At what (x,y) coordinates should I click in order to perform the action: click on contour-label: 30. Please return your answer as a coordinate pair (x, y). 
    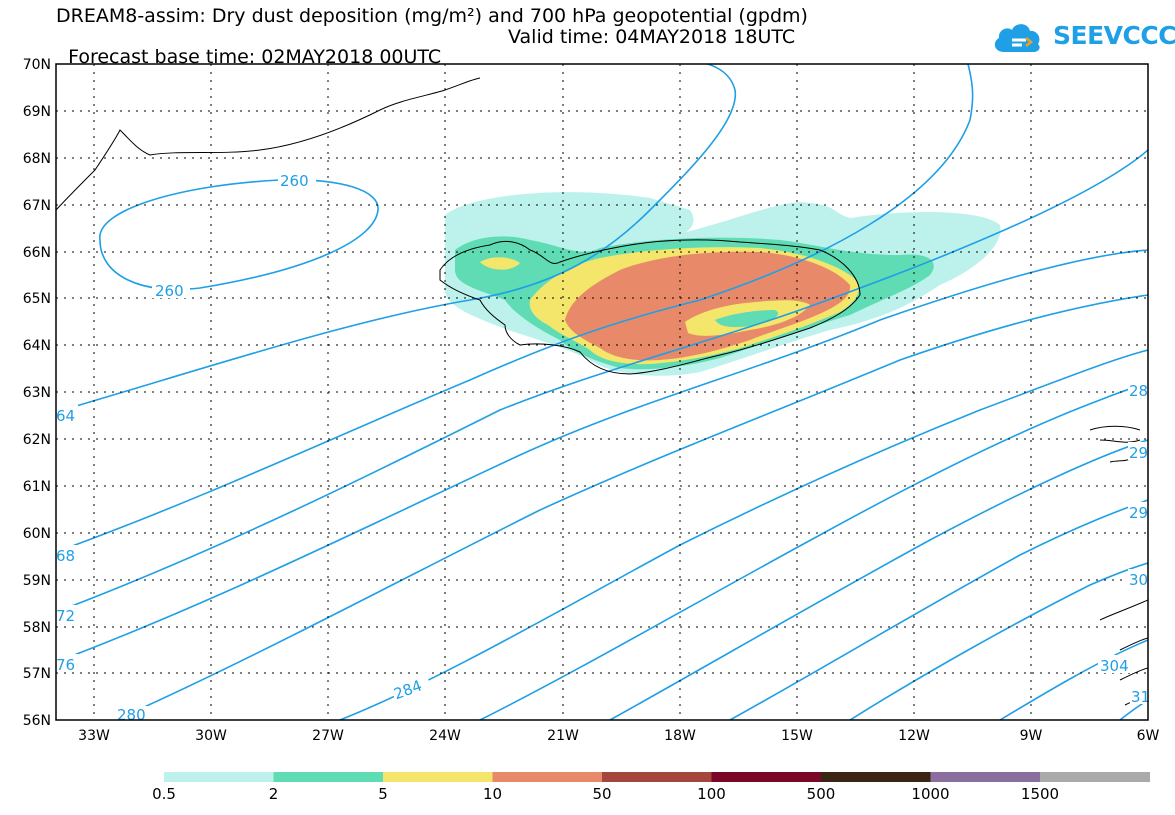
    Looking at the image, I should click on (1138, 580).